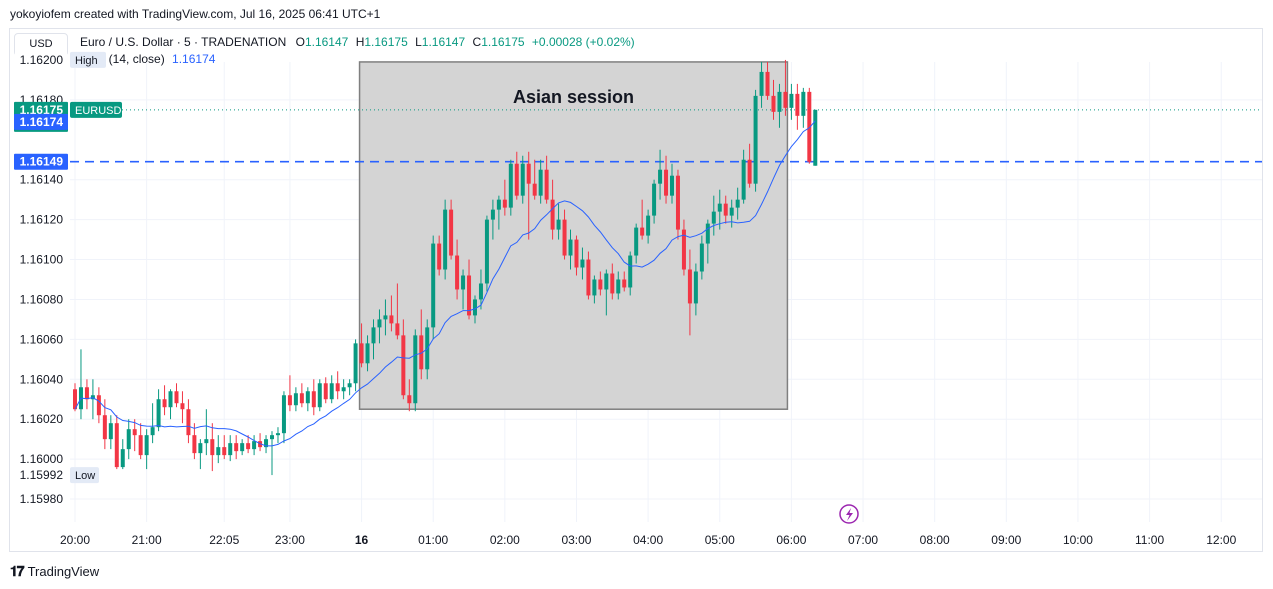 This screenshot has height=589, width=1273. I want to click on x-tick-label: 04:00, so click(648, 540).